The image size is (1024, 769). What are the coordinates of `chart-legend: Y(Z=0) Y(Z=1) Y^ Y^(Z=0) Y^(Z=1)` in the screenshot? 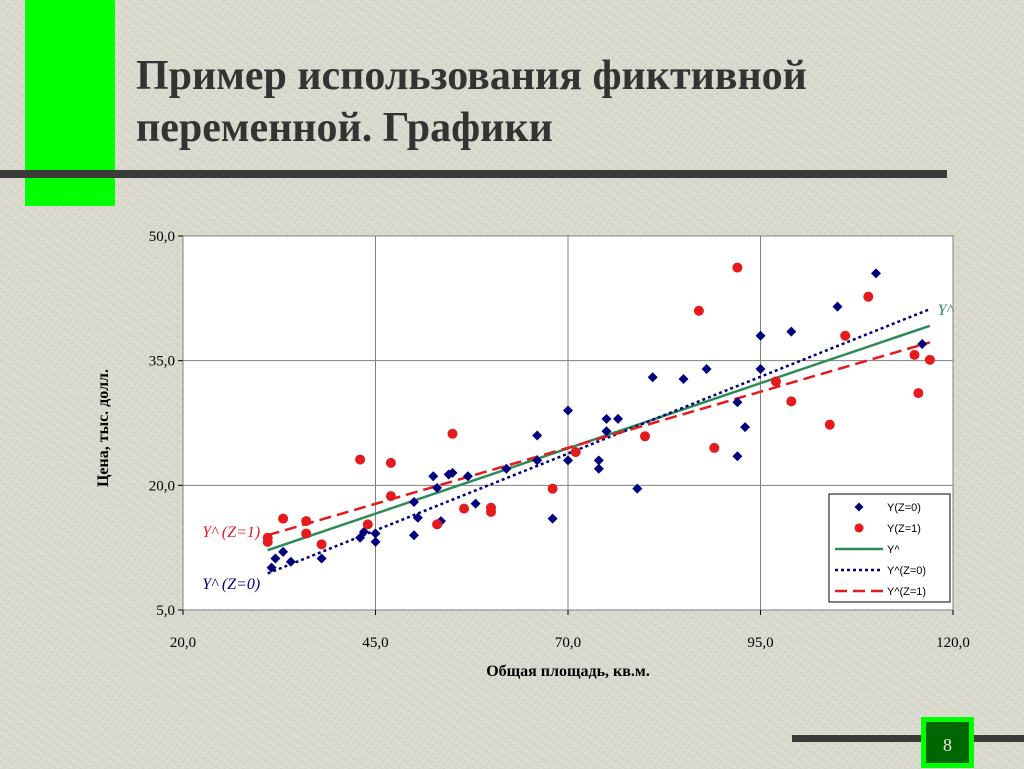 It's located at (889, 548).